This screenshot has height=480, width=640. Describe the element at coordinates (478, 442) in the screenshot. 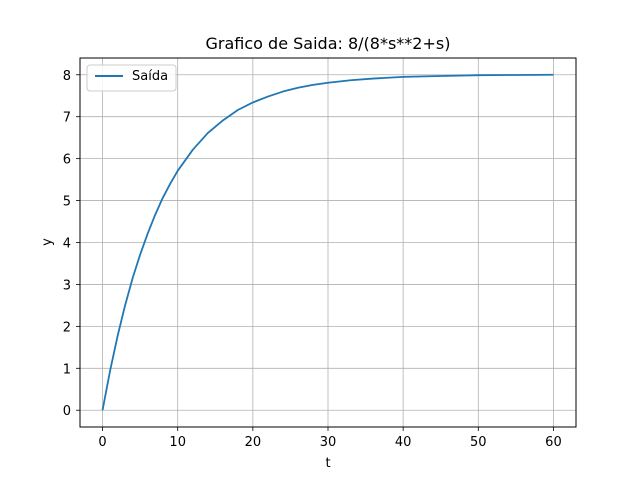

I see `x-tick-label: 50` at that location.